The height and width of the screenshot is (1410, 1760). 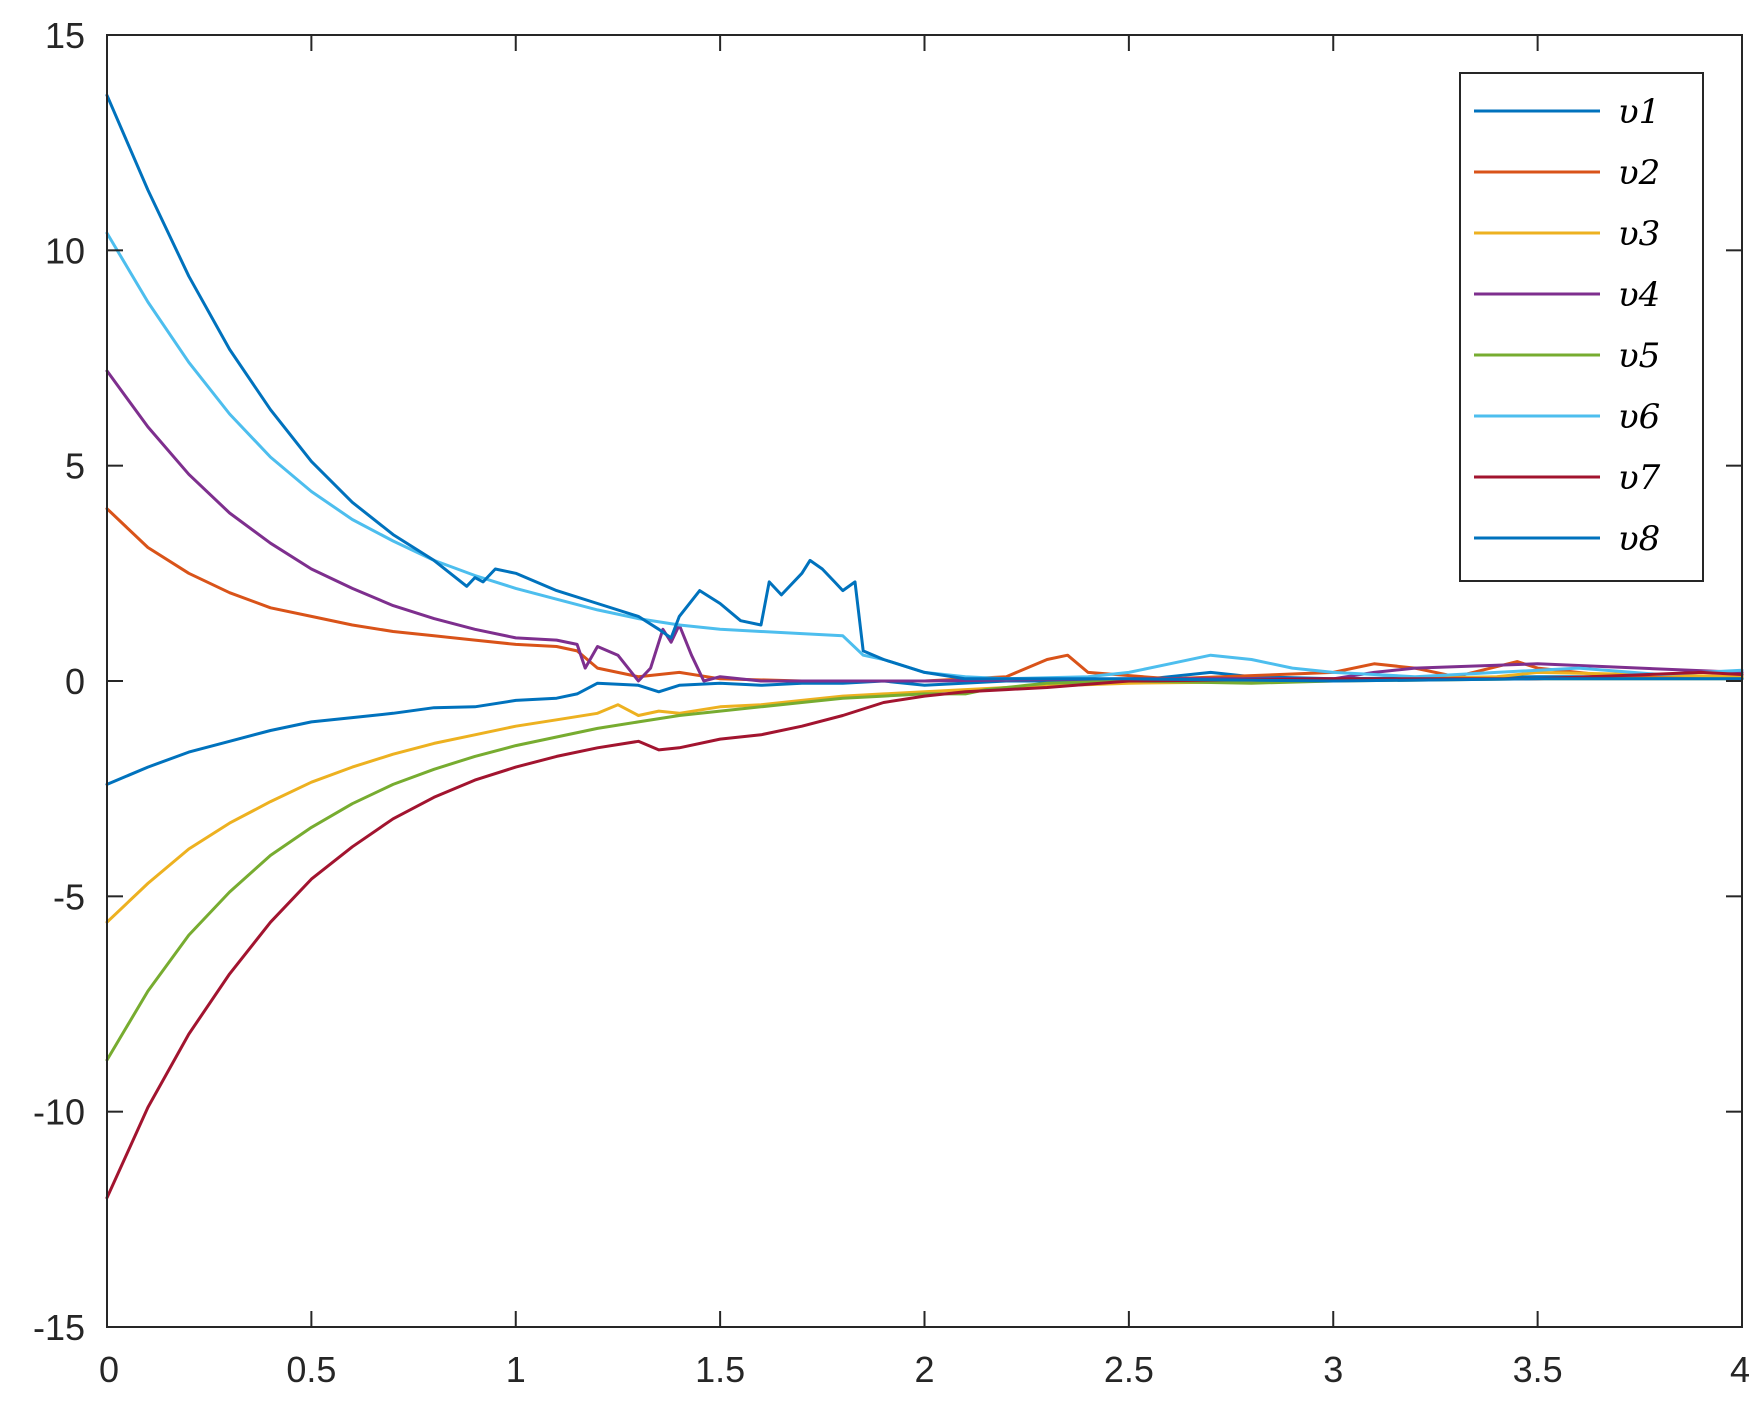 What do you see at coordinates (1639, 234) in the screenshot?
I see `legend-label-3: υ3` at bounding box center [1639, 234].